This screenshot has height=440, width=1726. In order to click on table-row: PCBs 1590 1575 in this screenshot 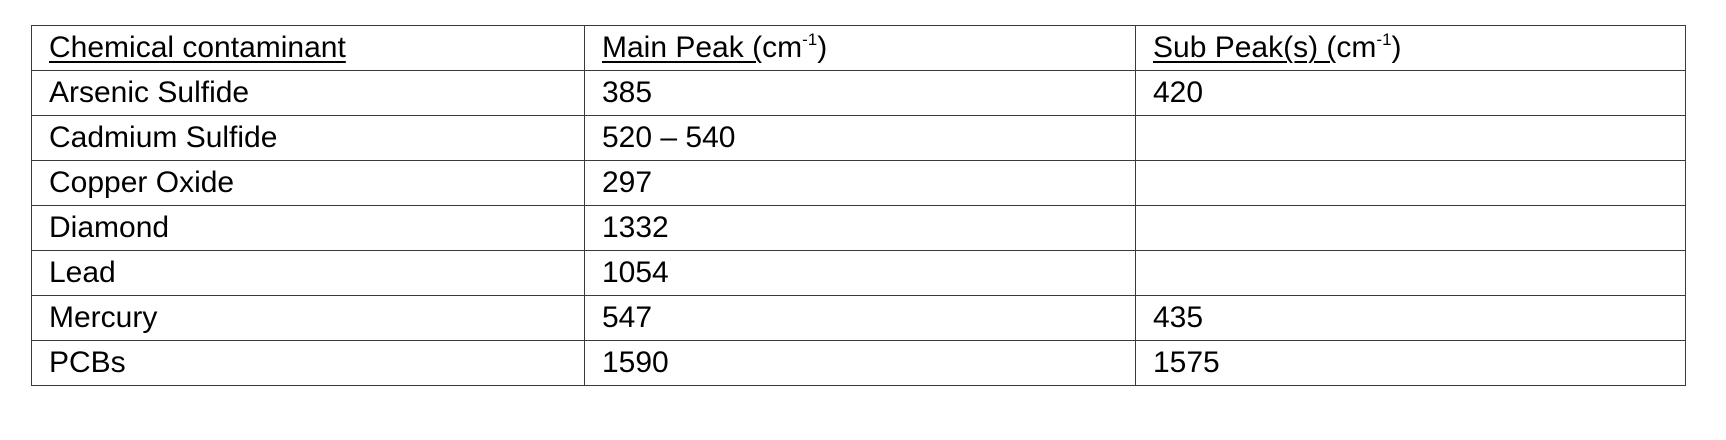, I will do `click(858, 363)`.